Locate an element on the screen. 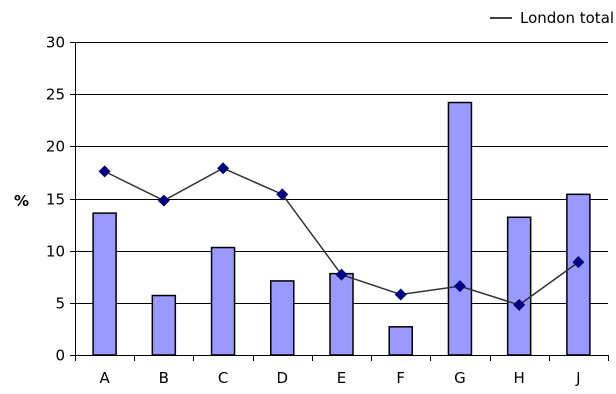  x-tick-label: G is located at coordinates (460, 378).